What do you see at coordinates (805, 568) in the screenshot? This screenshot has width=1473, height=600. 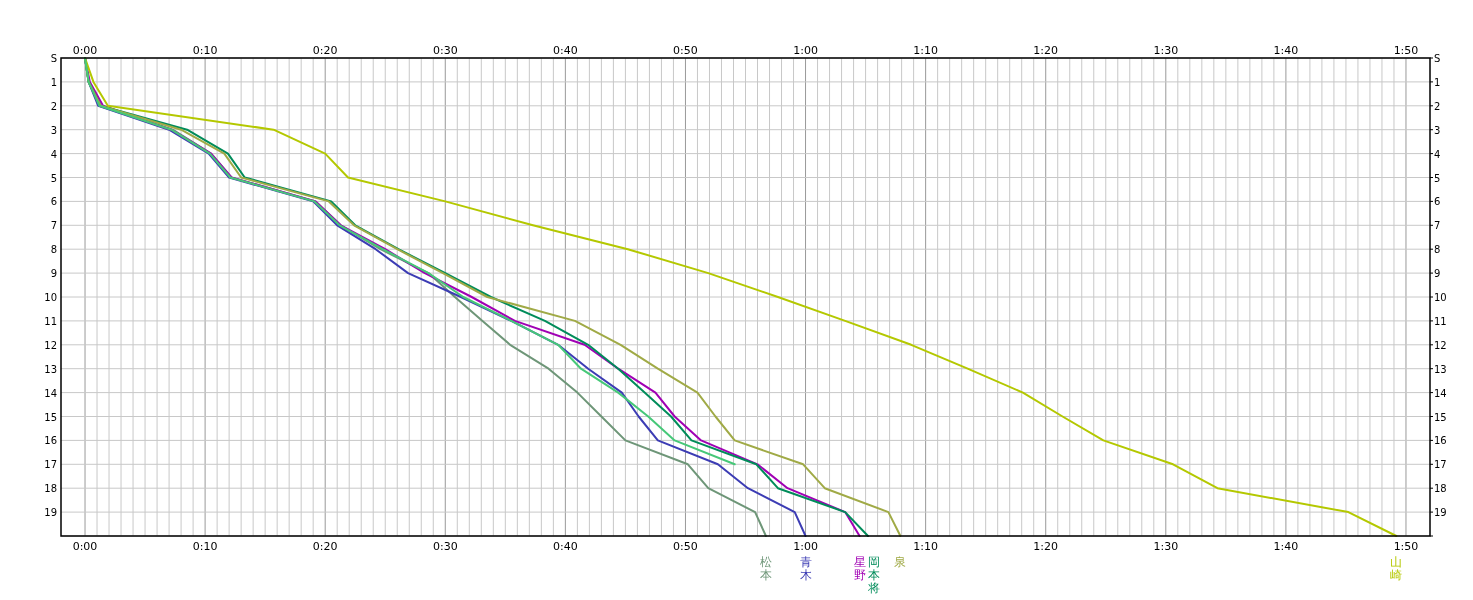 I see `series-label: 青木` at bounding box center [805, 568].